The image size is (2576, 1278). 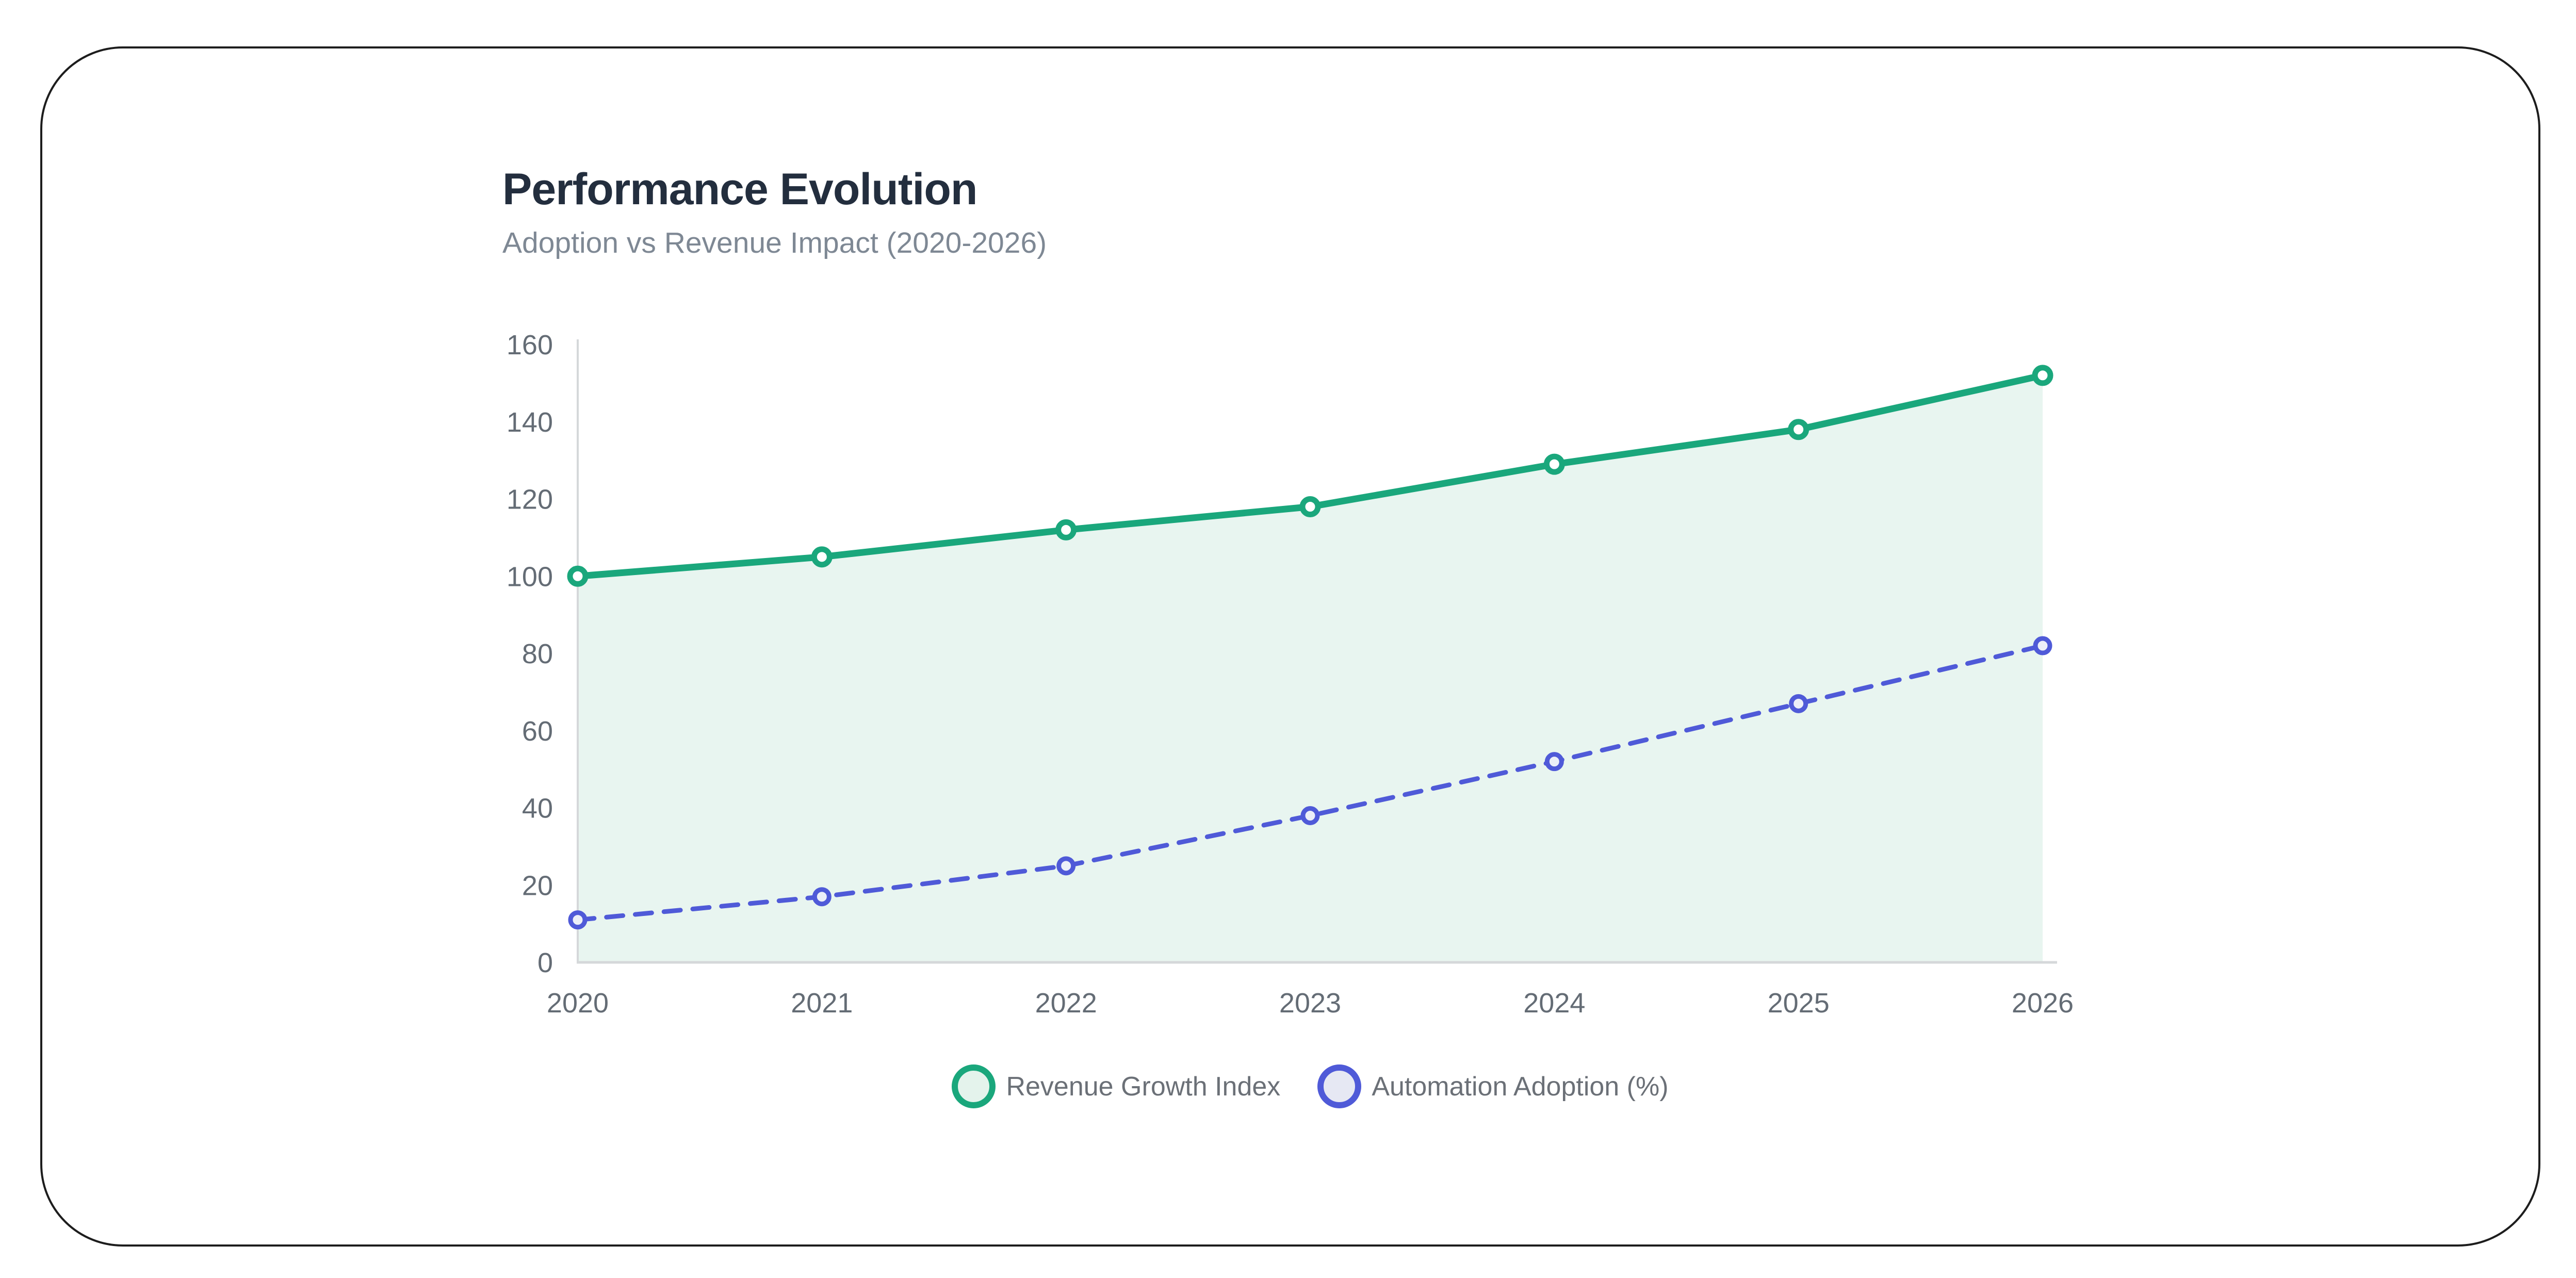 What do you see at coordinates (822, 1003) in the screenshot?
I see `x-tick-label: 2021` at bounding box center [822, 1003].